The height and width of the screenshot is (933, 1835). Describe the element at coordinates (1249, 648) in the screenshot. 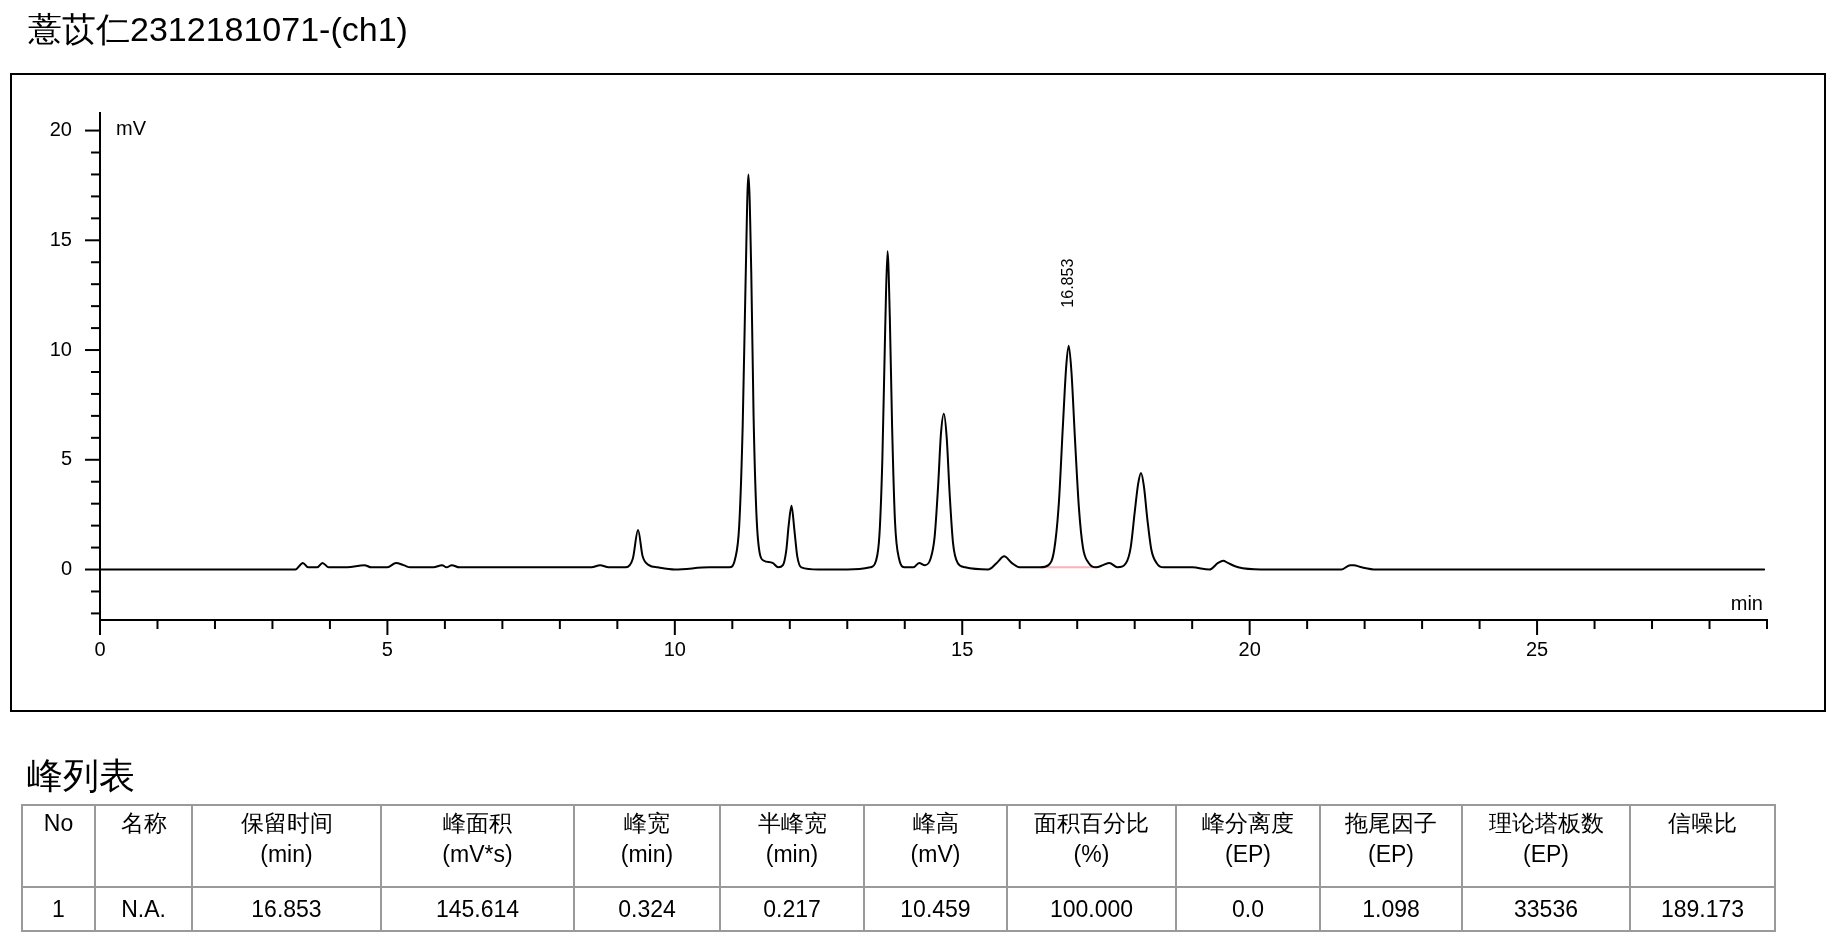

I see `x-tick-label: 20` at that location.